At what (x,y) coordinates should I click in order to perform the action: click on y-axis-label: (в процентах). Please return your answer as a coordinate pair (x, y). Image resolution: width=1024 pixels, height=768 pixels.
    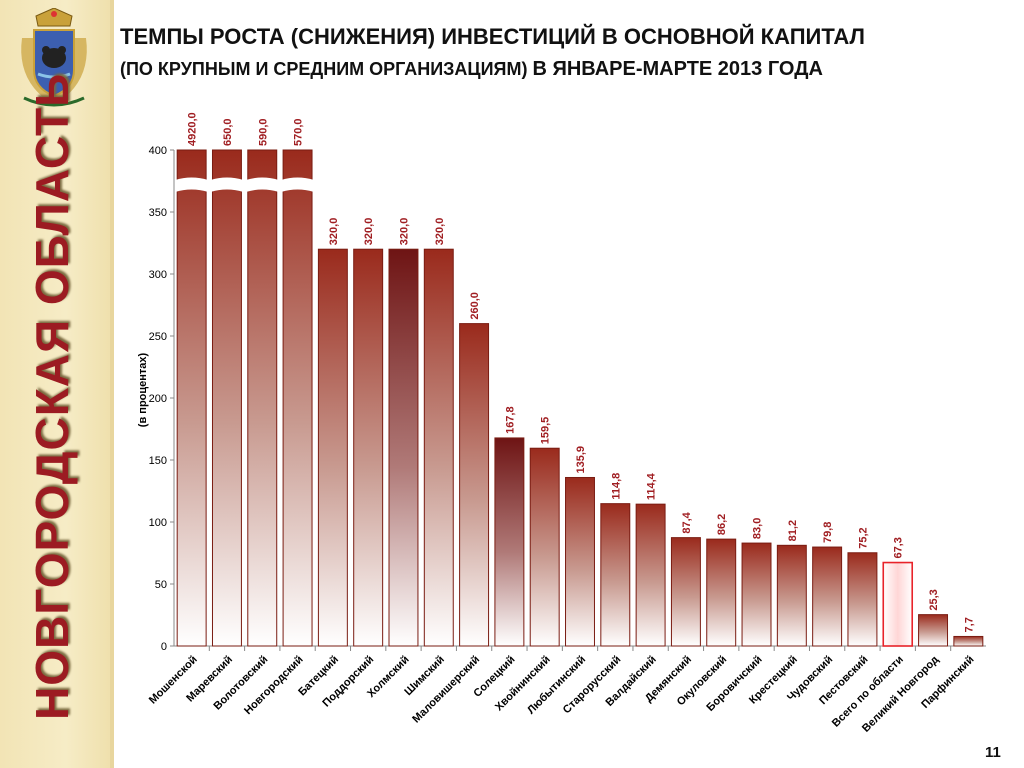
    Looking at the image, I should click on (143, 389).